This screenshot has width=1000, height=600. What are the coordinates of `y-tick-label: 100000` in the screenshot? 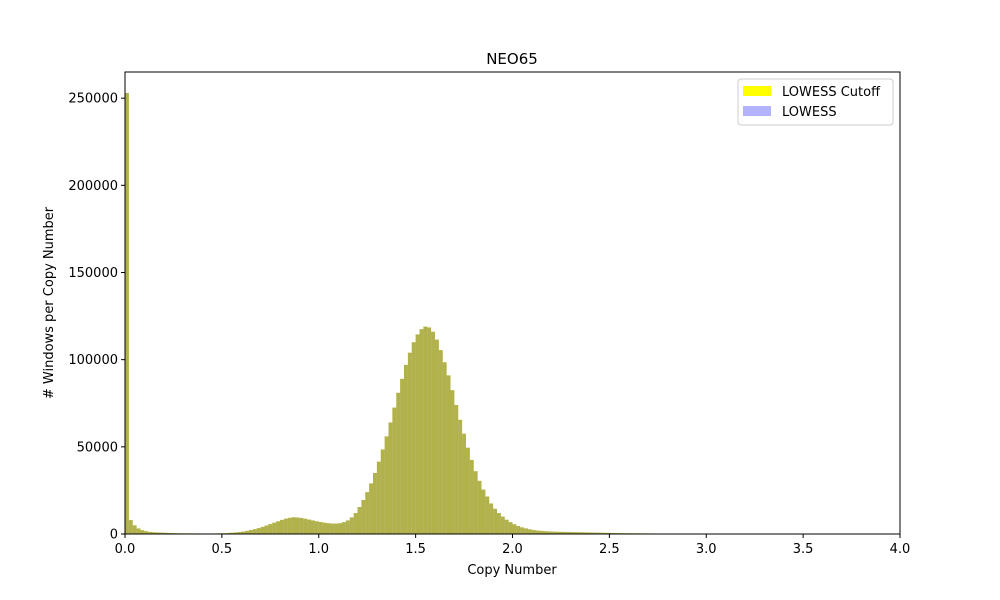 It's located at (93, 360).